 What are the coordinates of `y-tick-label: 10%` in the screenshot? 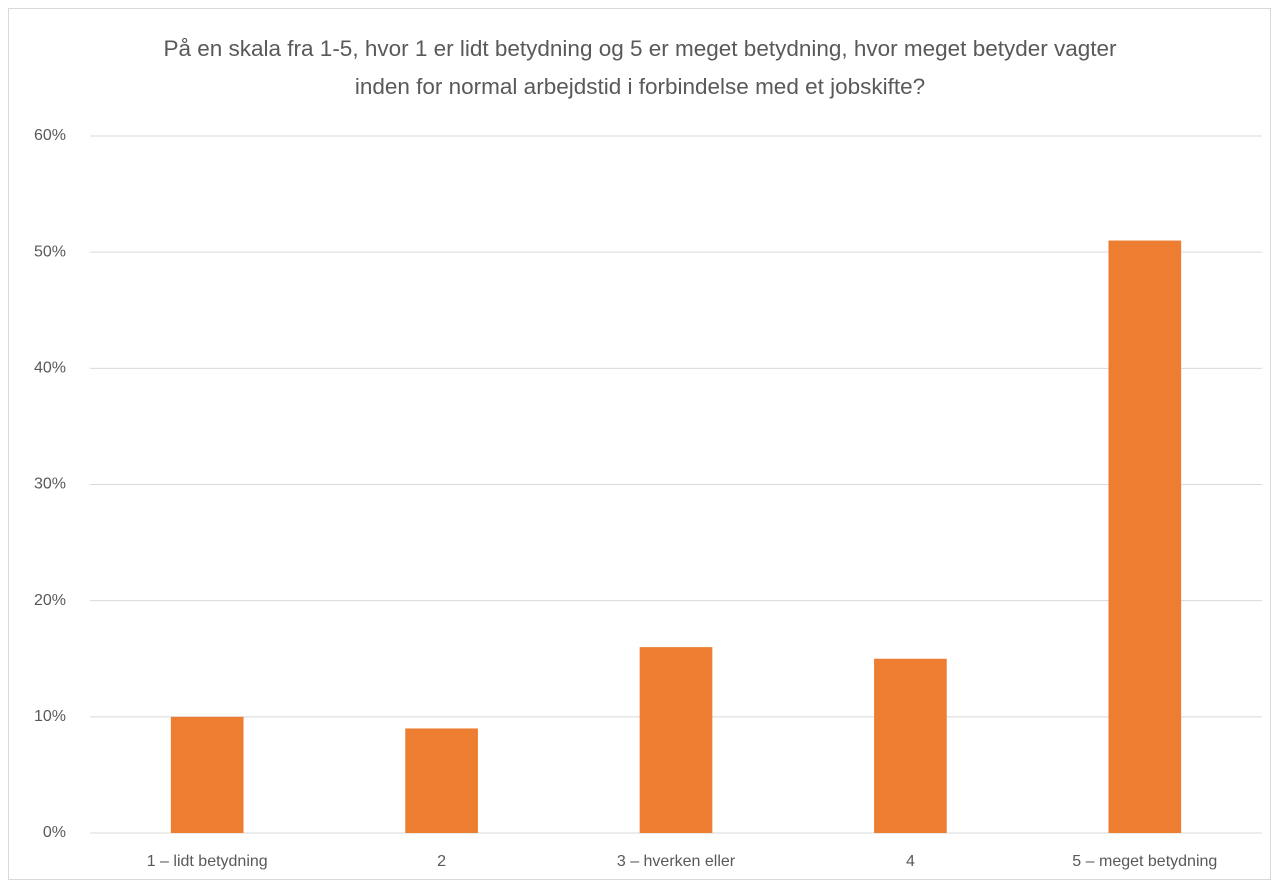 It's located at (50, 716).